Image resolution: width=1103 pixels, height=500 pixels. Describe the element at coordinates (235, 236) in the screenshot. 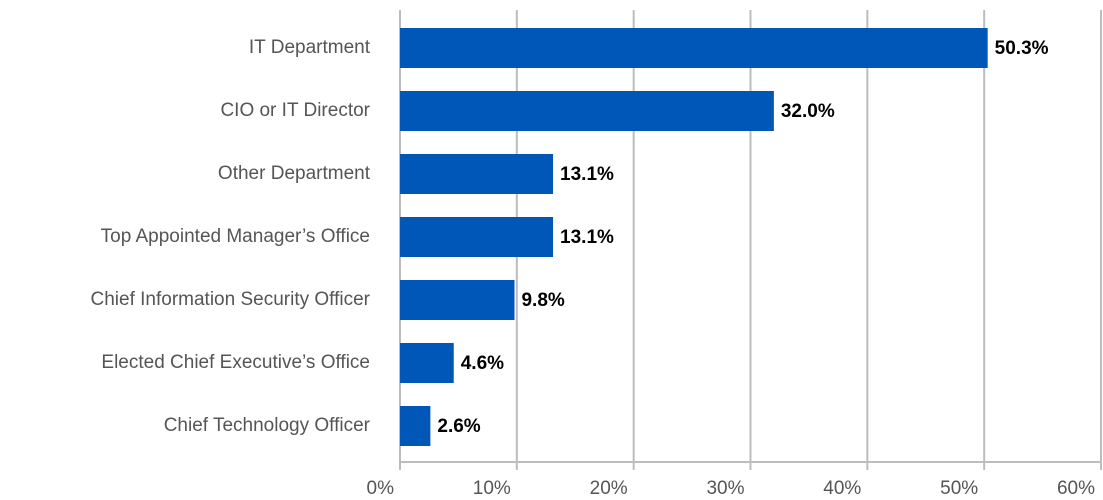

I see `y-tick-label: Top Appointed Manager’s Office` at that location.